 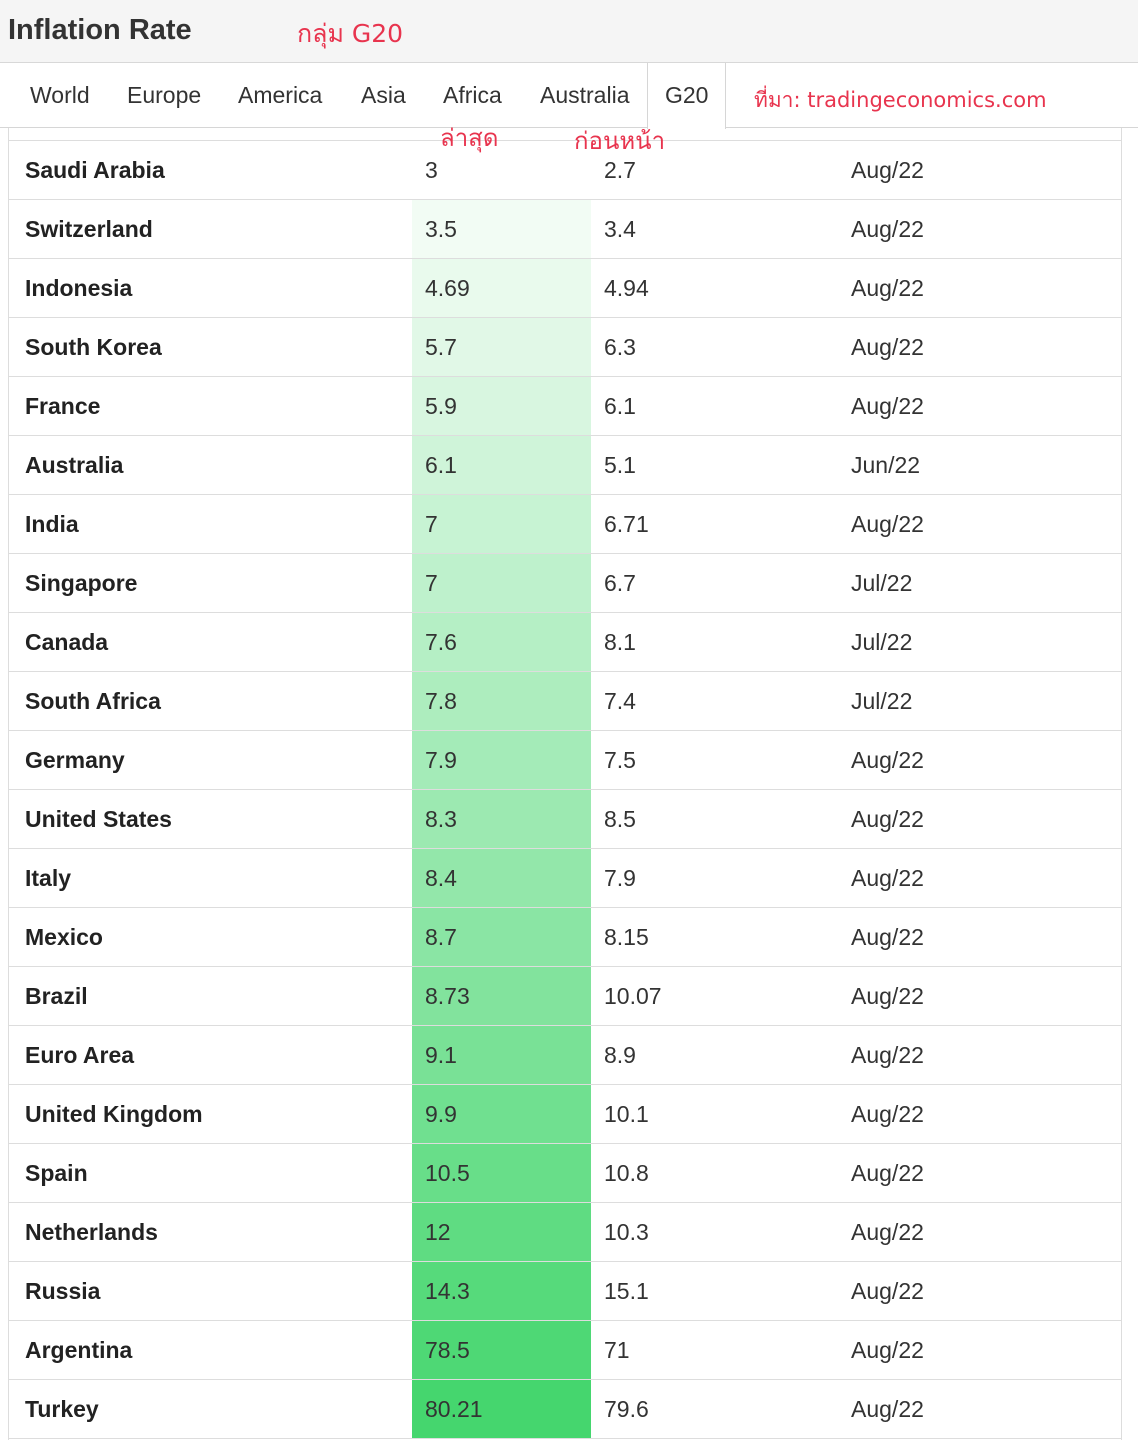 I want to click on country-name: Italy, so click(x=48, y=878).